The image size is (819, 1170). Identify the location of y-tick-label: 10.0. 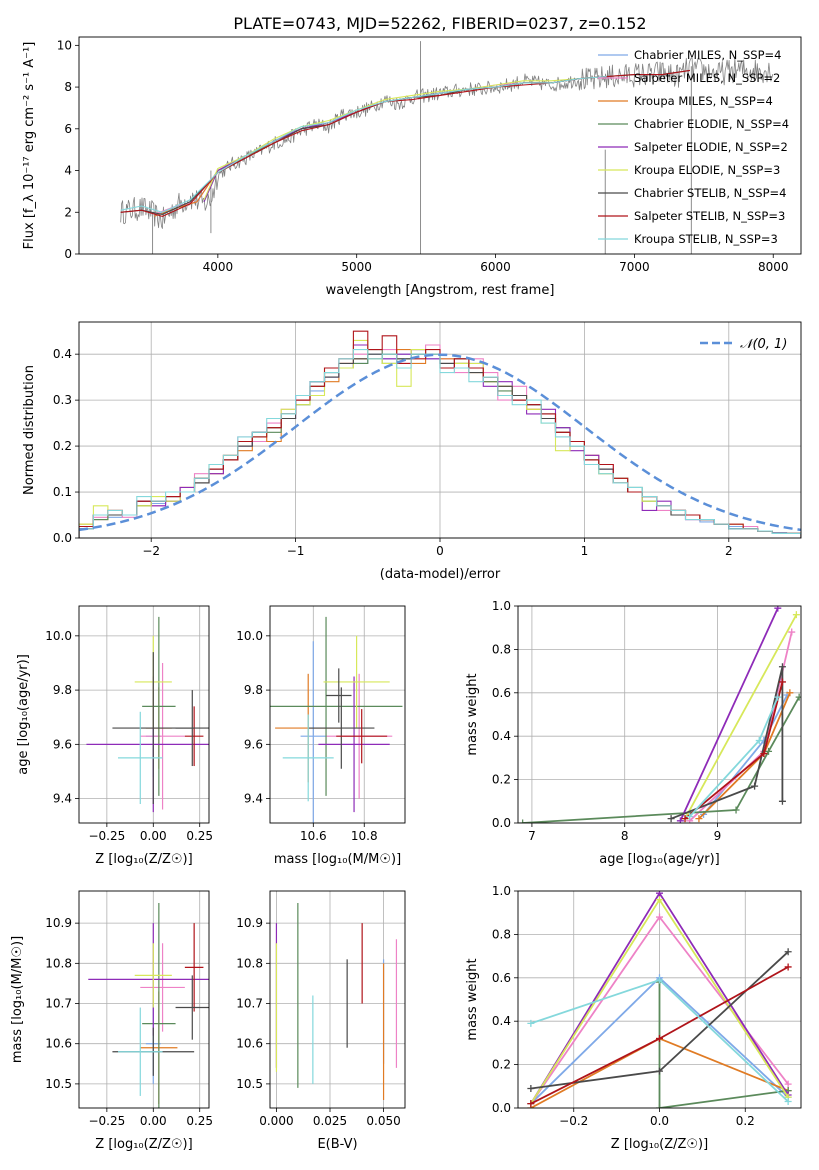
(58, 636).